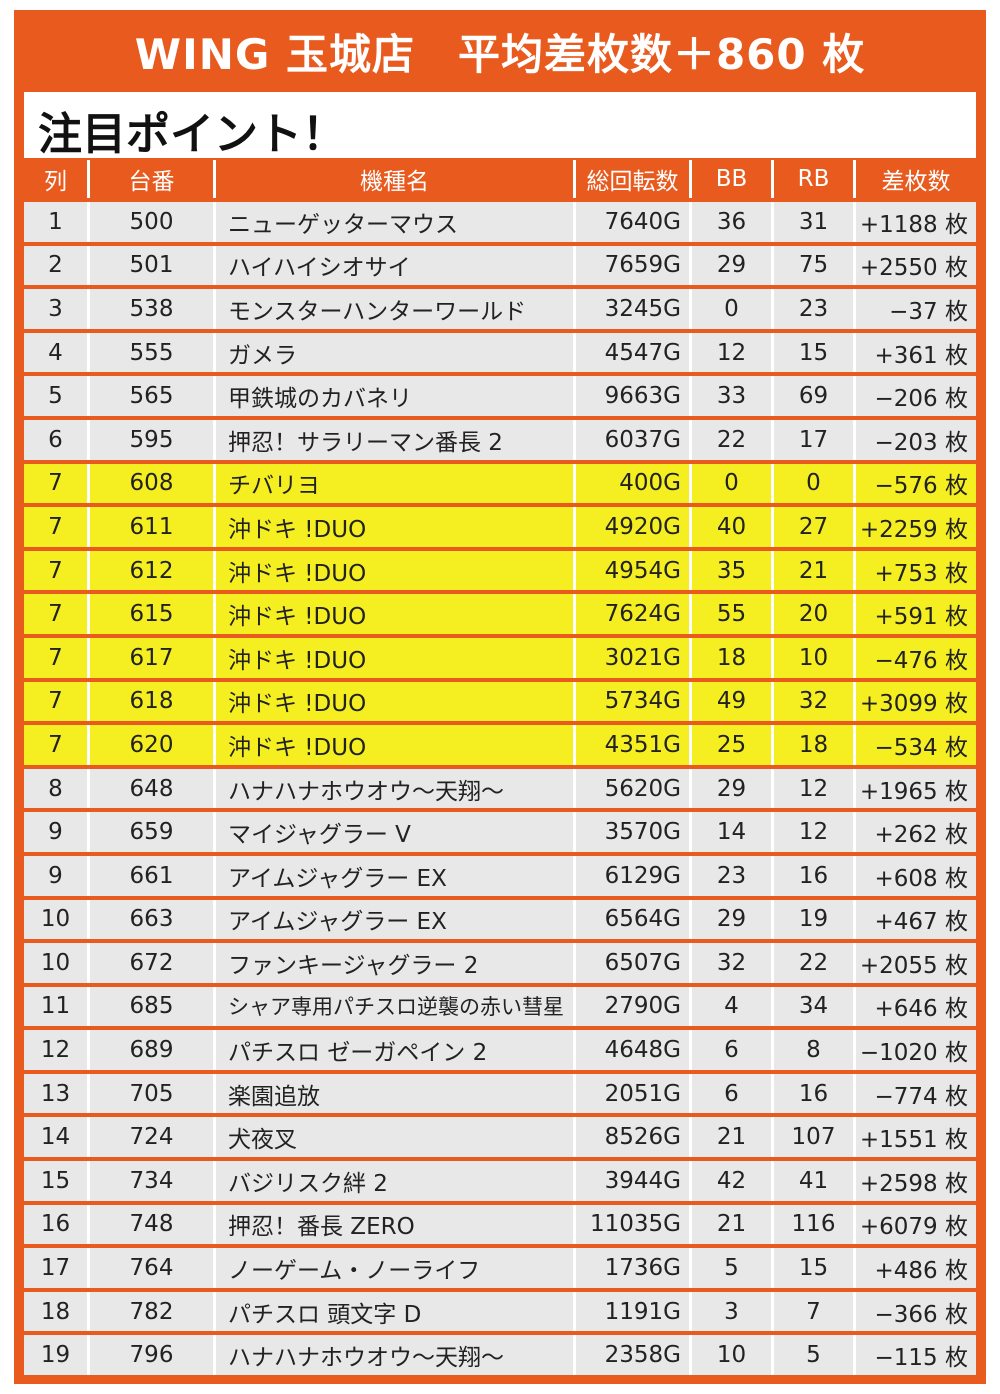 Image resolution: width=1000 pixels, height=1394 pixels. I want to click on coin-diff-cell: +486 枚, so click(916, 1268).